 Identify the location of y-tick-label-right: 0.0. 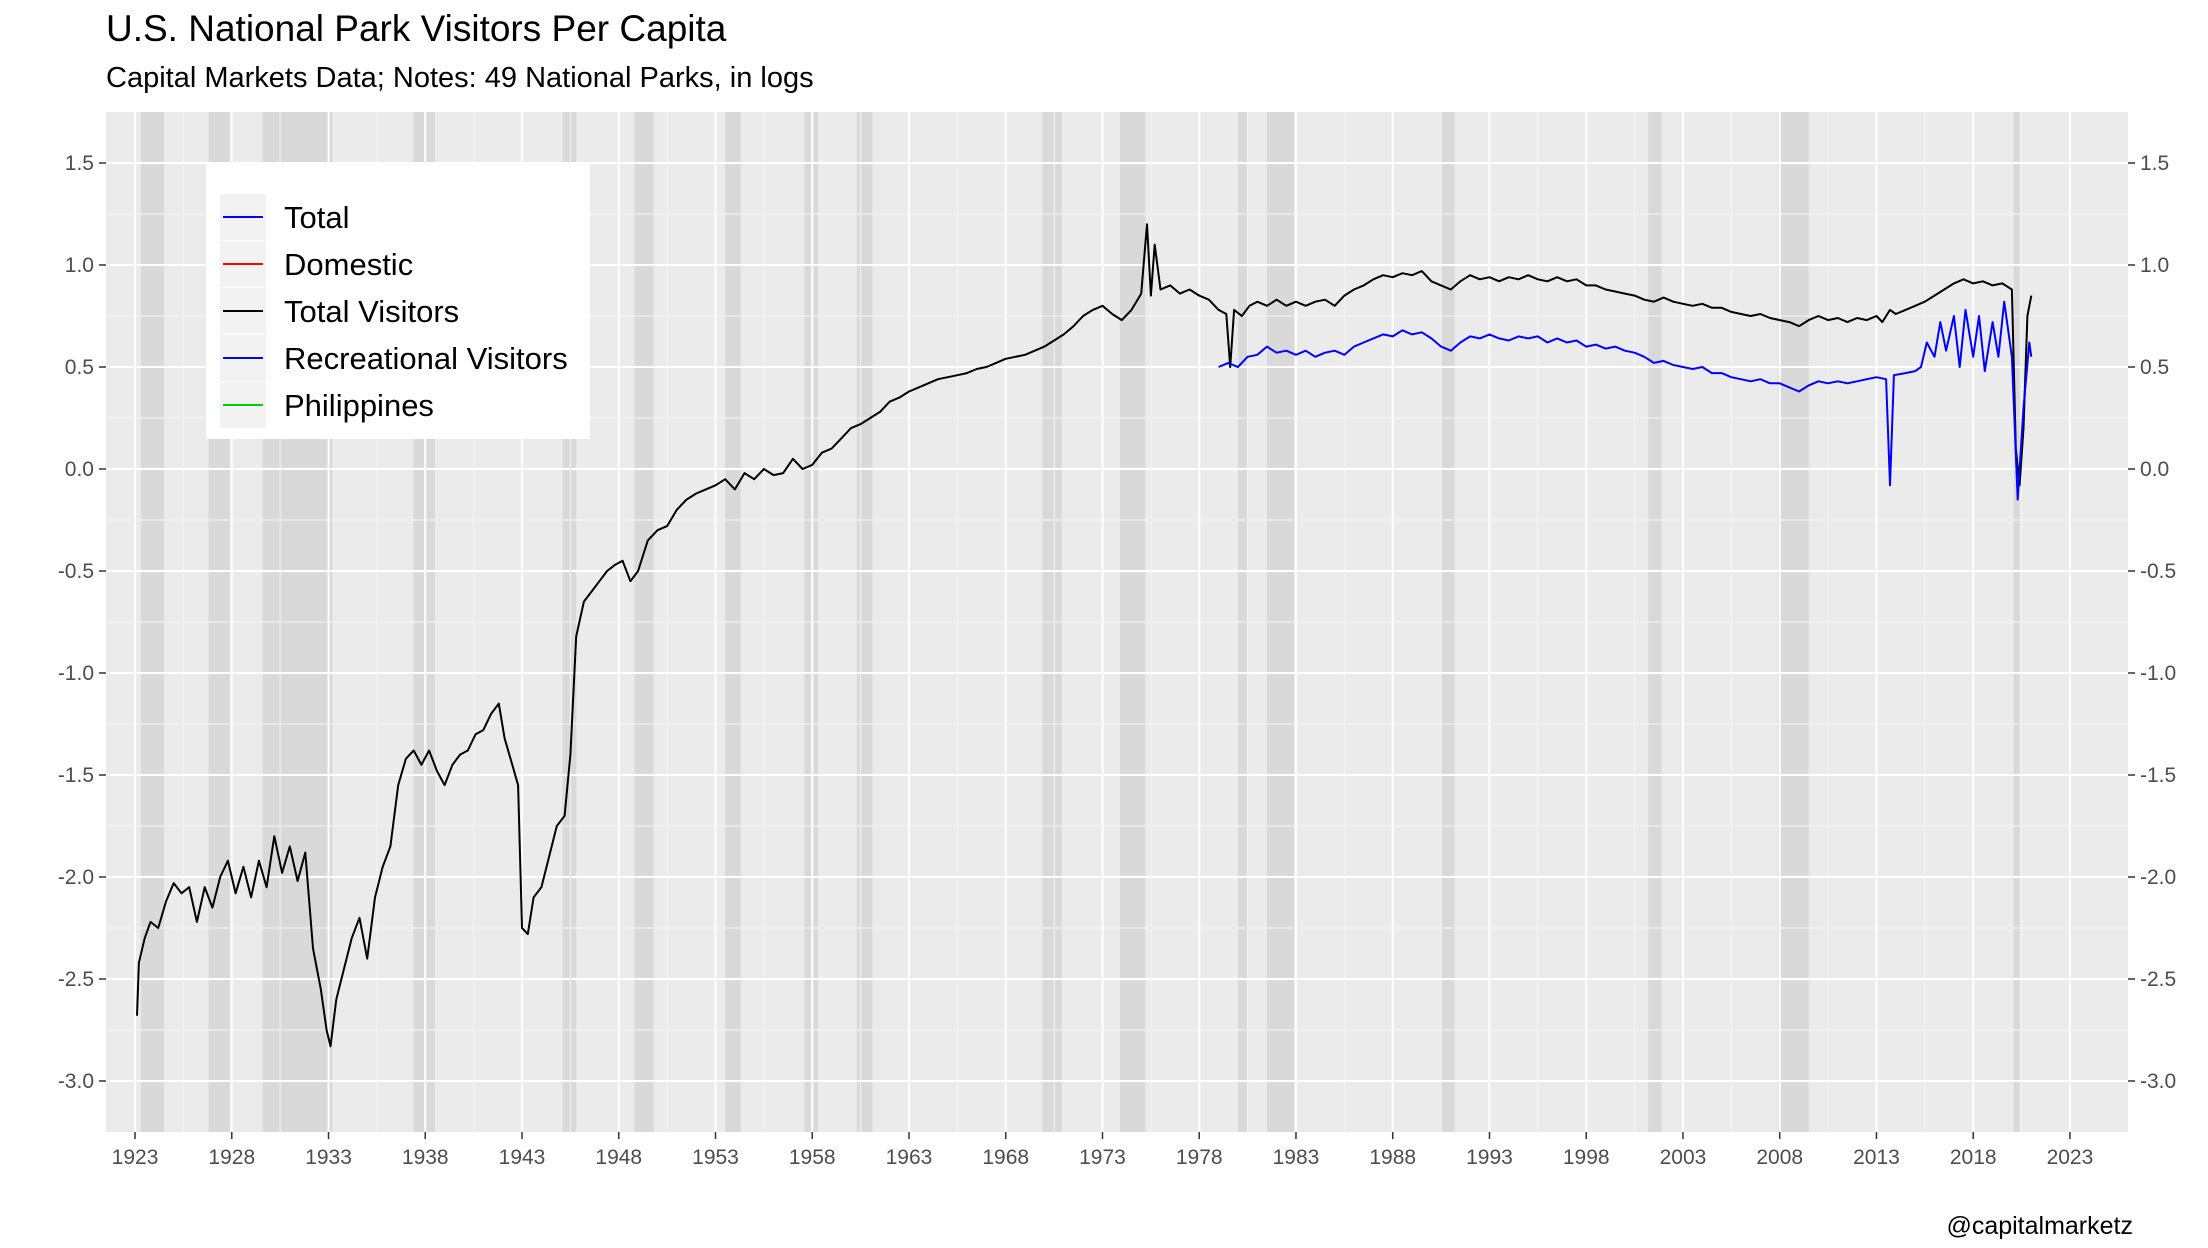
(2154, 469).